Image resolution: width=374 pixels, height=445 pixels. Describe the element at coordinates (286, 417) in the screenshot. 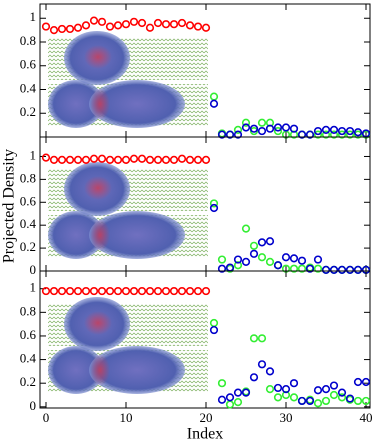

I see `x-tick-label: 30` at that location.